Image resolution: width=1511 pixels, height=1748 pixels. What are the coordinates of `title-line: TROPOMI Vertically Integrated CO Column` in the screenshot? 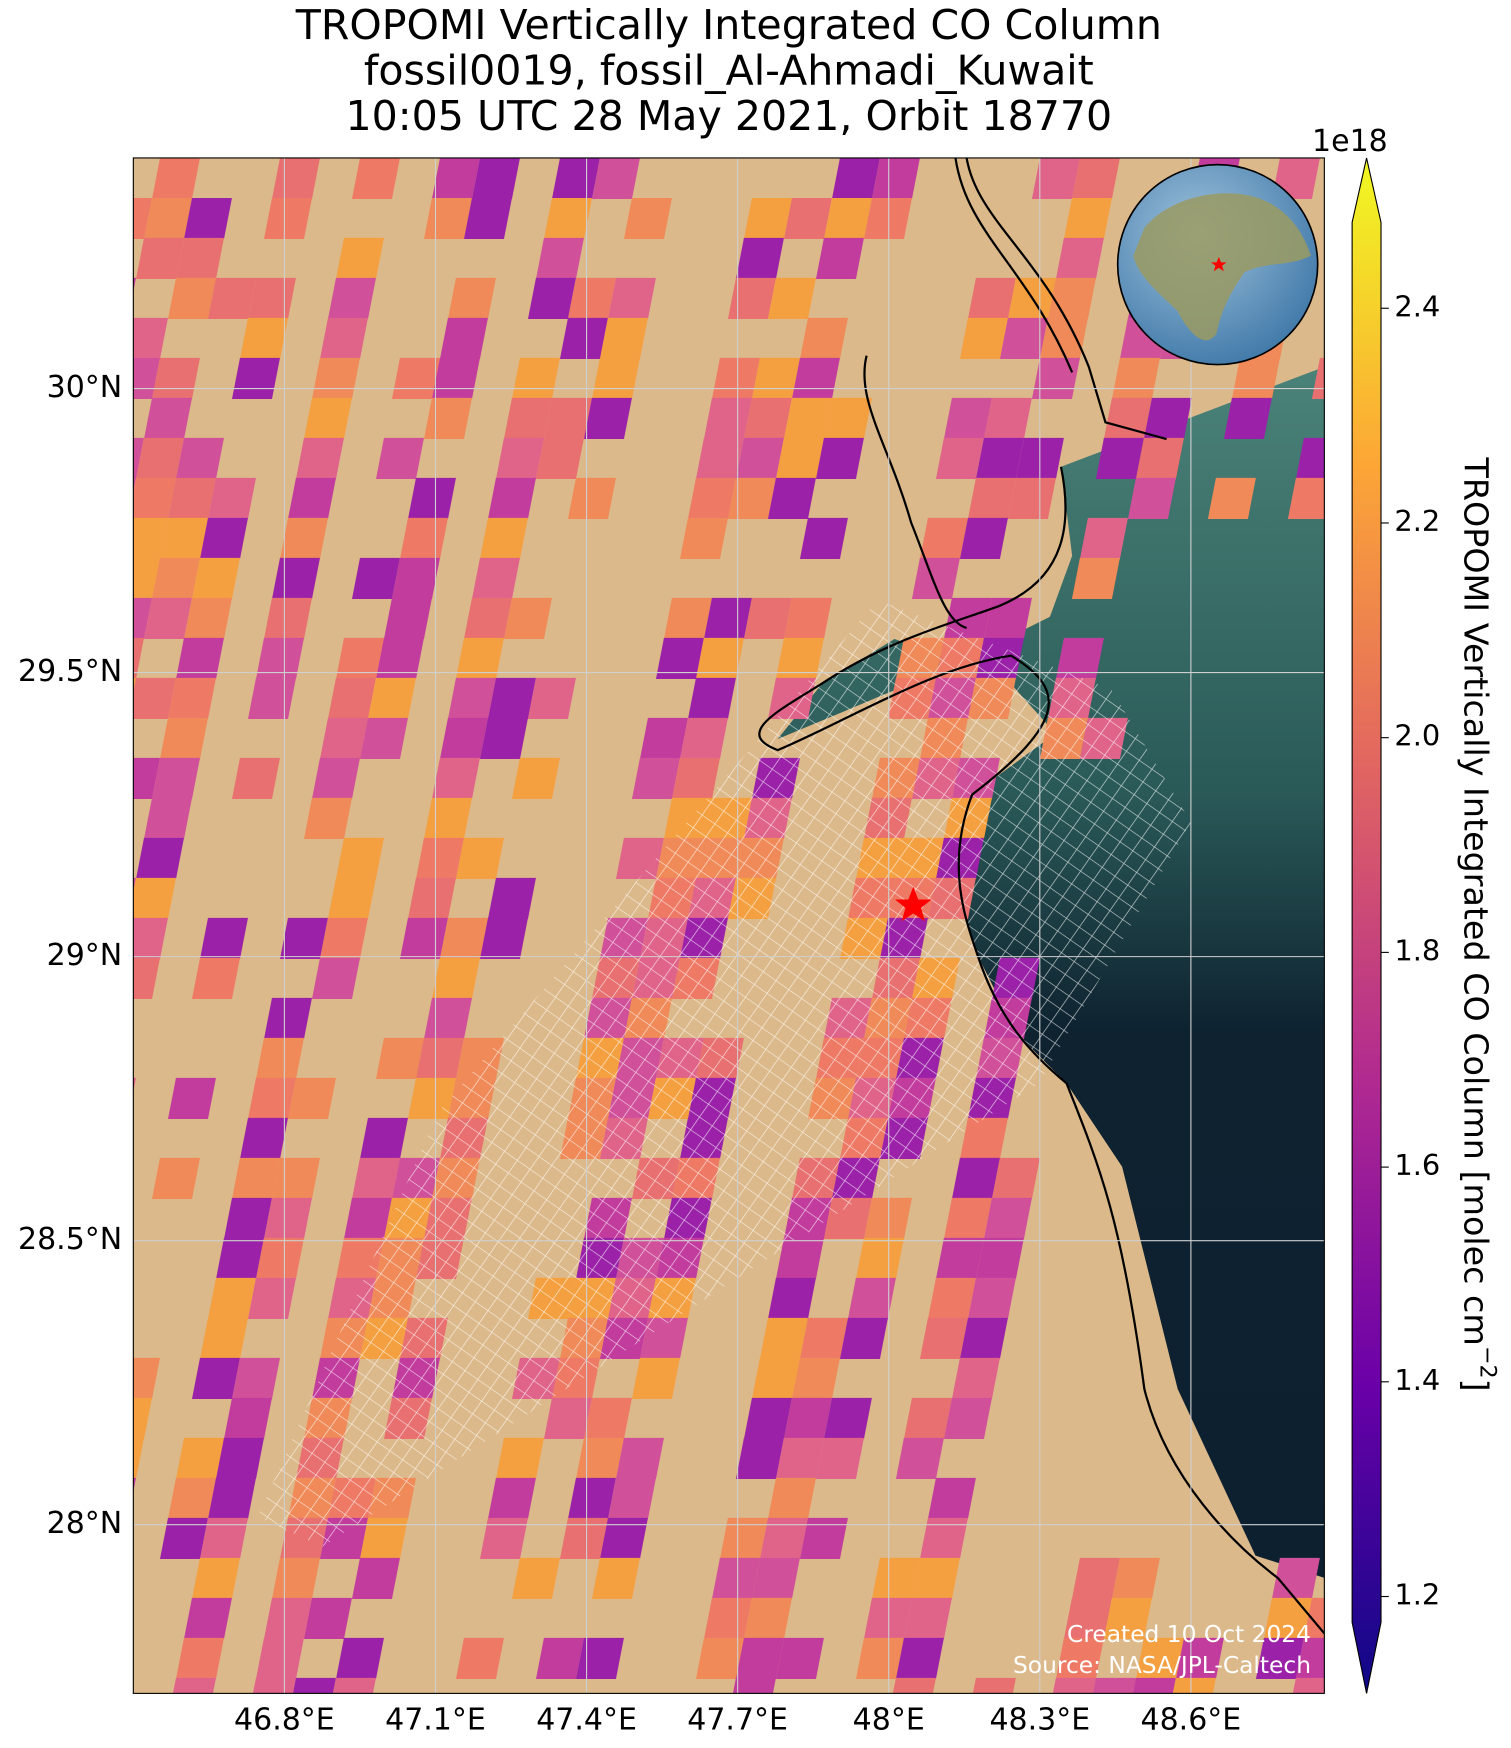 It's located at (728, 25).